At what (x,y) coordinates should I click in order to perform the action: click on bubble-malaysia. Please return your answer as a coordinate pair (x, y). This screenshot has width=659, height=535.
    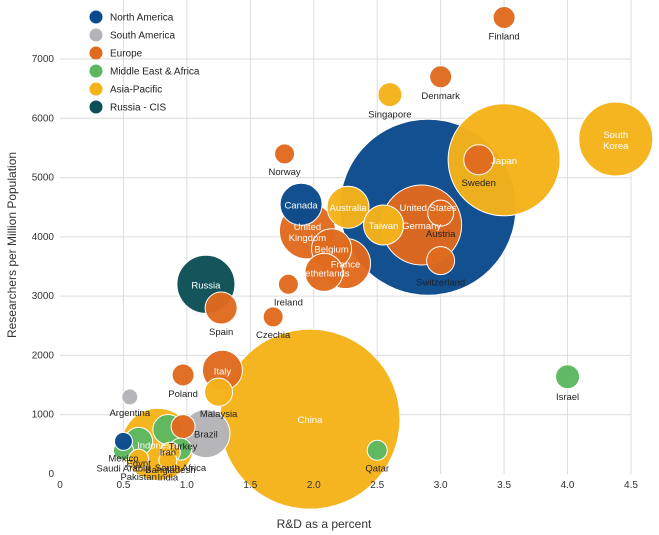
    Looking at the image, I should click on (219, 392).